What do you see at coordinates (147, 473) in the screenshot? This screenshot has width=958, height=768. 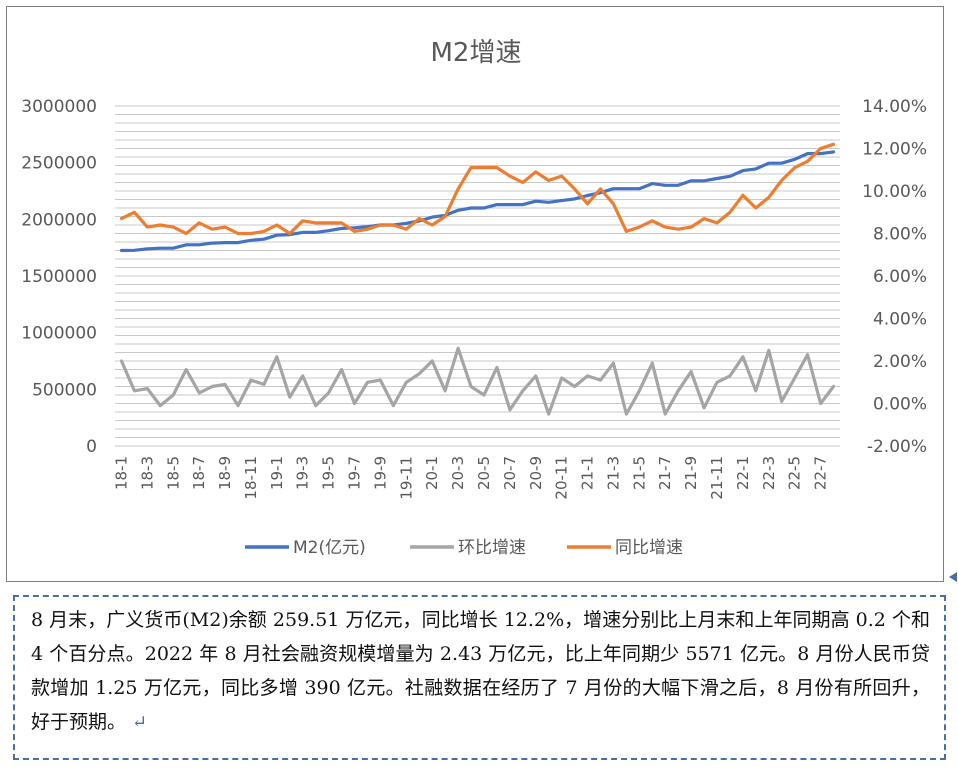 I see `x-axis-tick-label: 18-3` at bounding box center [147, 473].